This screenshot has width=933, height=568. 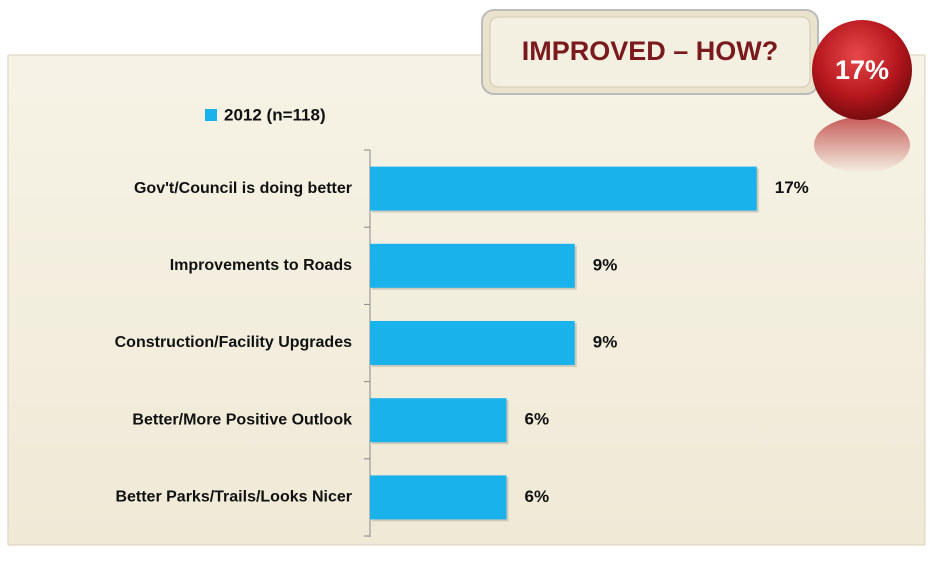 What do you see at coordinates (862, 145) in the screenshot?
I see `badge-reflection` at bounding box center [862, 145].